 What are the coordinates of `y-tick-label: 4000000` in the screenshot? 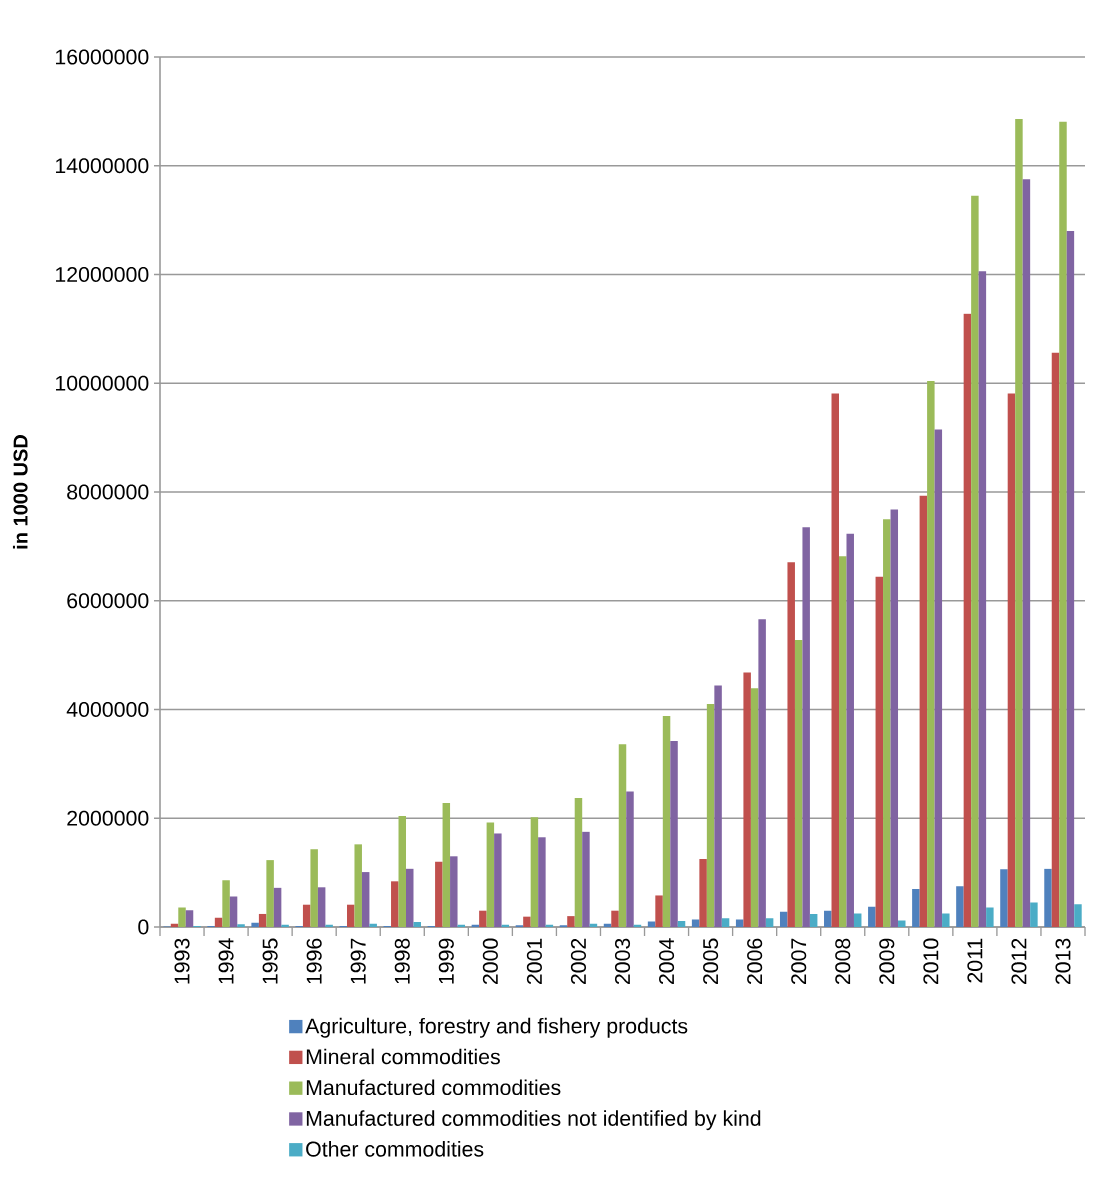 It's located at (107, 709).